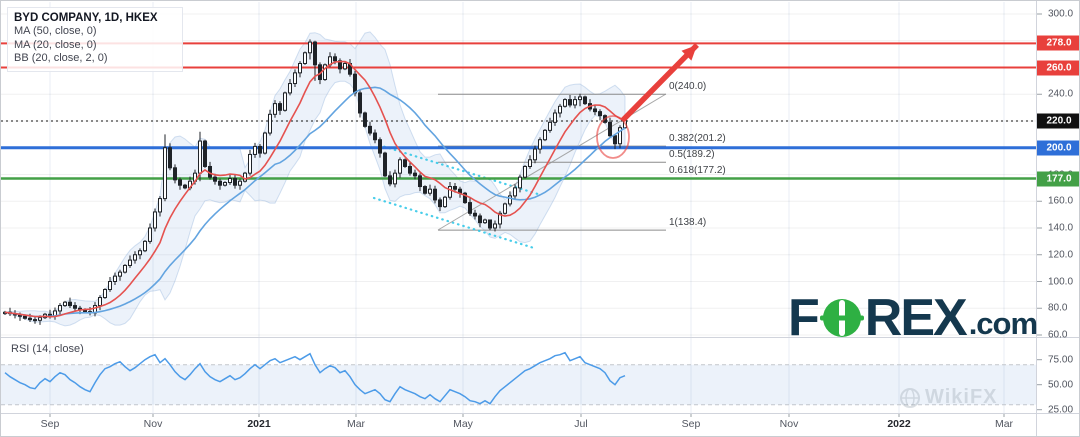  What do you see at coordinates (540, 413) in the screenshot?
I see `time-axis-divider` at bounding box center [540, 413].